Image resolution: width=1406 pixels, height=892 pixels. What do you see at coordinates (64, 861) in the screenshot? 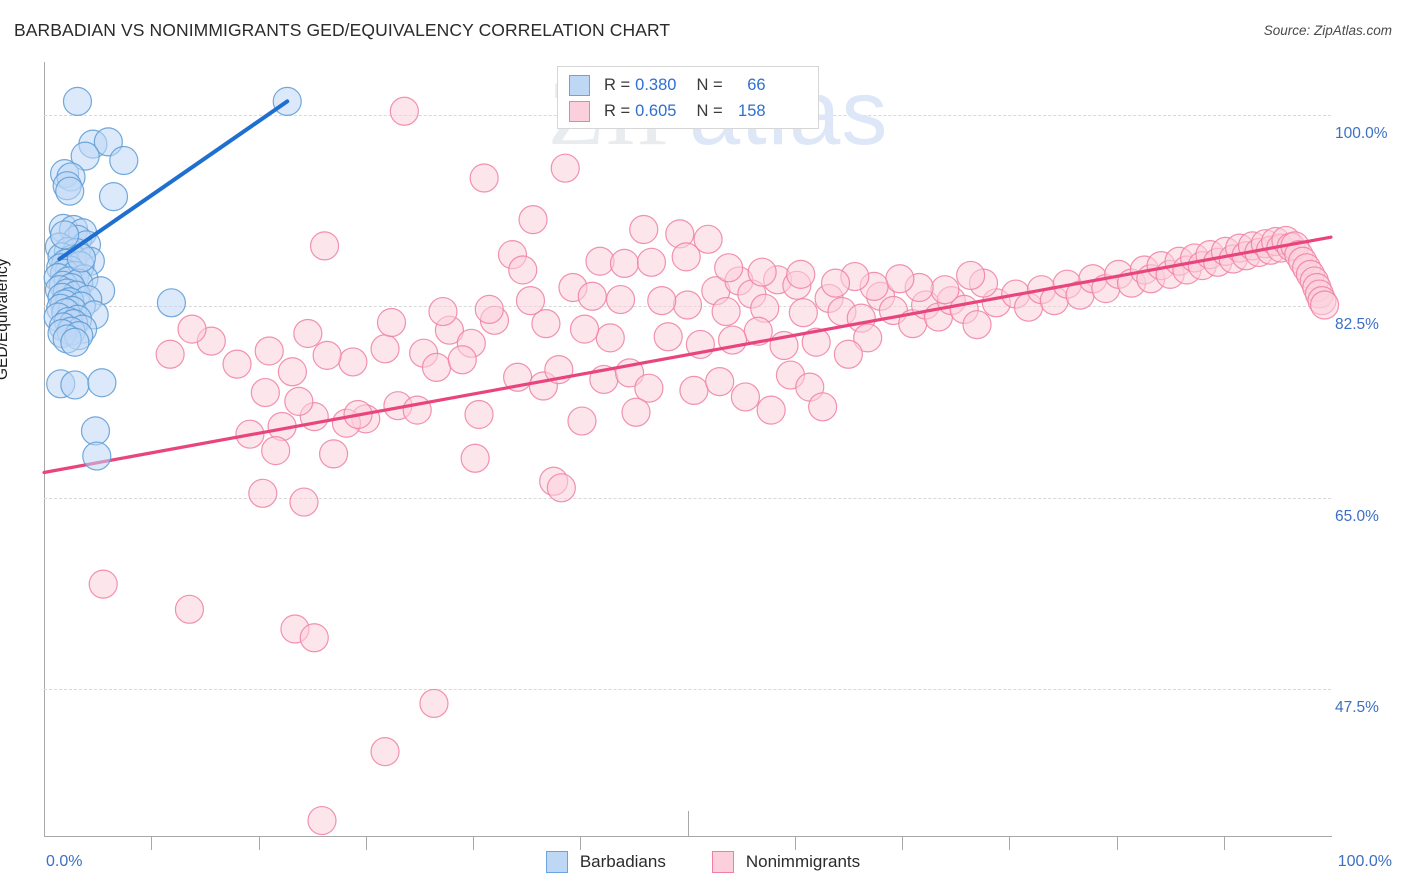
I see `x-tick-label-min: 0.0%` at bounding box center [64, 861].